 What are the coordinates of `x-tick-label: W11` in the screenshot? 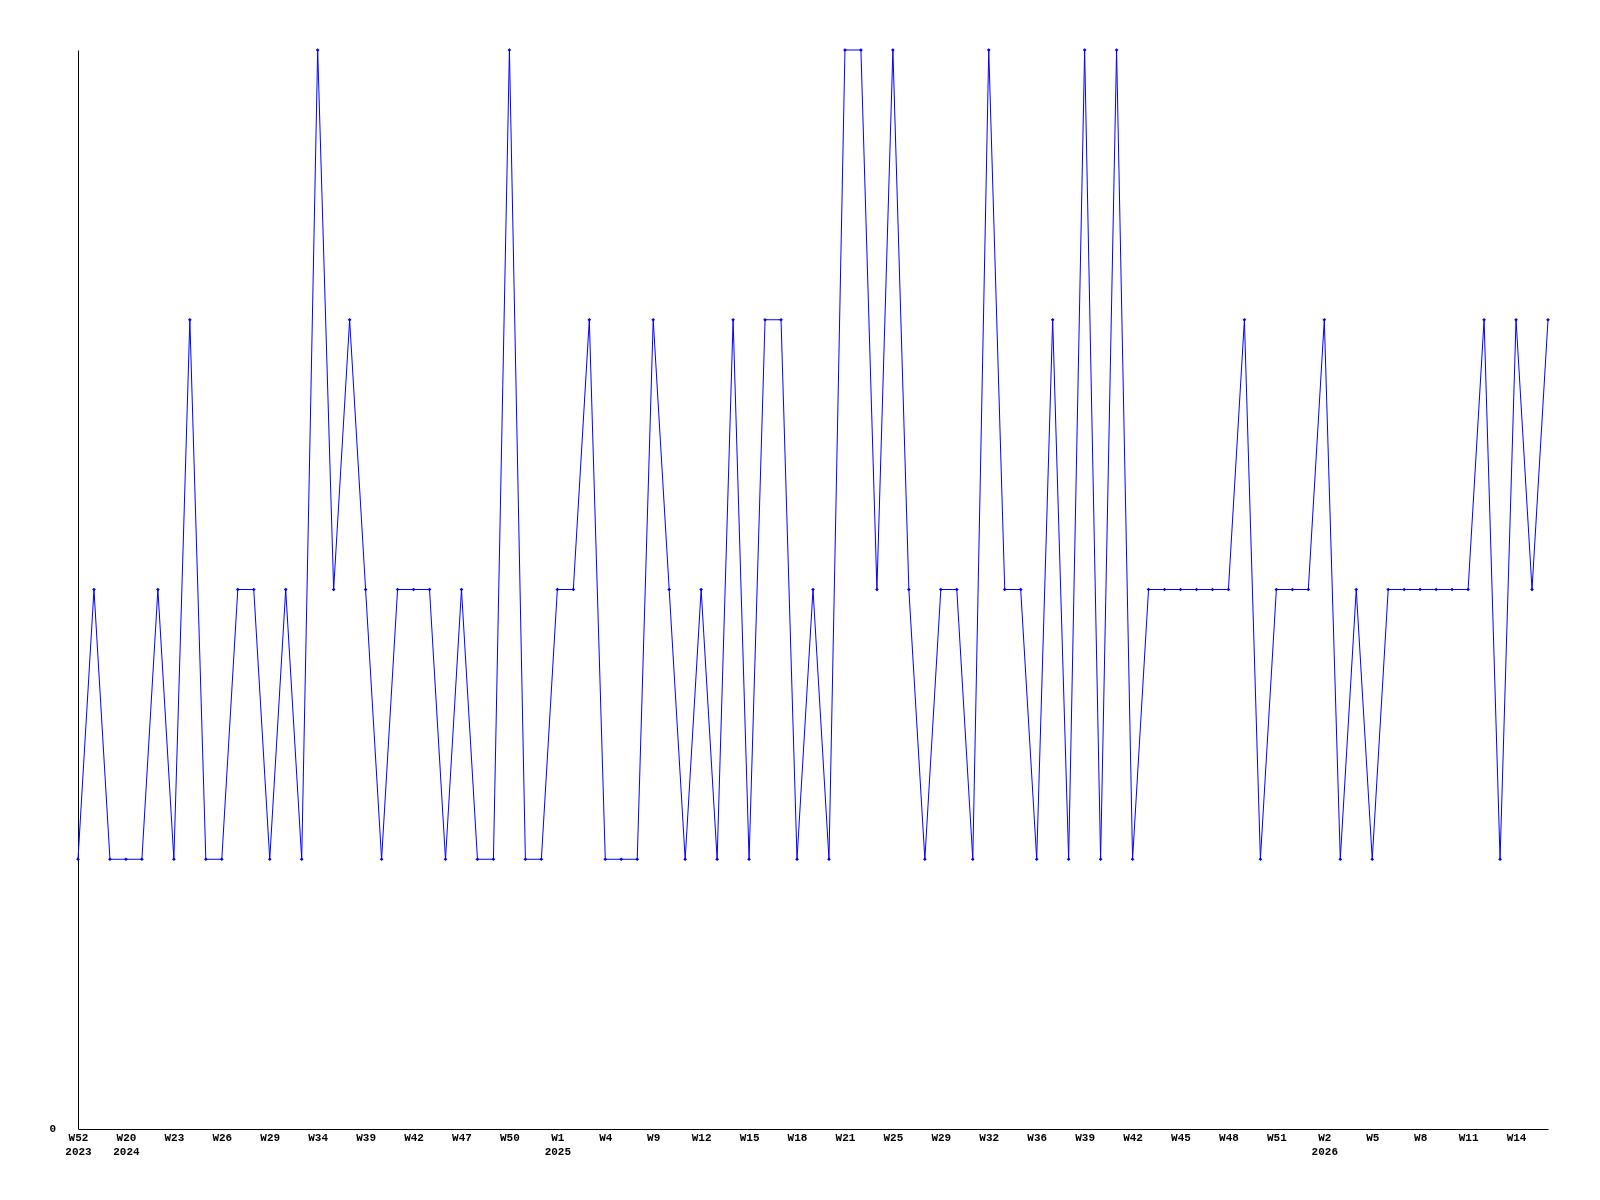 It's located at (1468, 1137).